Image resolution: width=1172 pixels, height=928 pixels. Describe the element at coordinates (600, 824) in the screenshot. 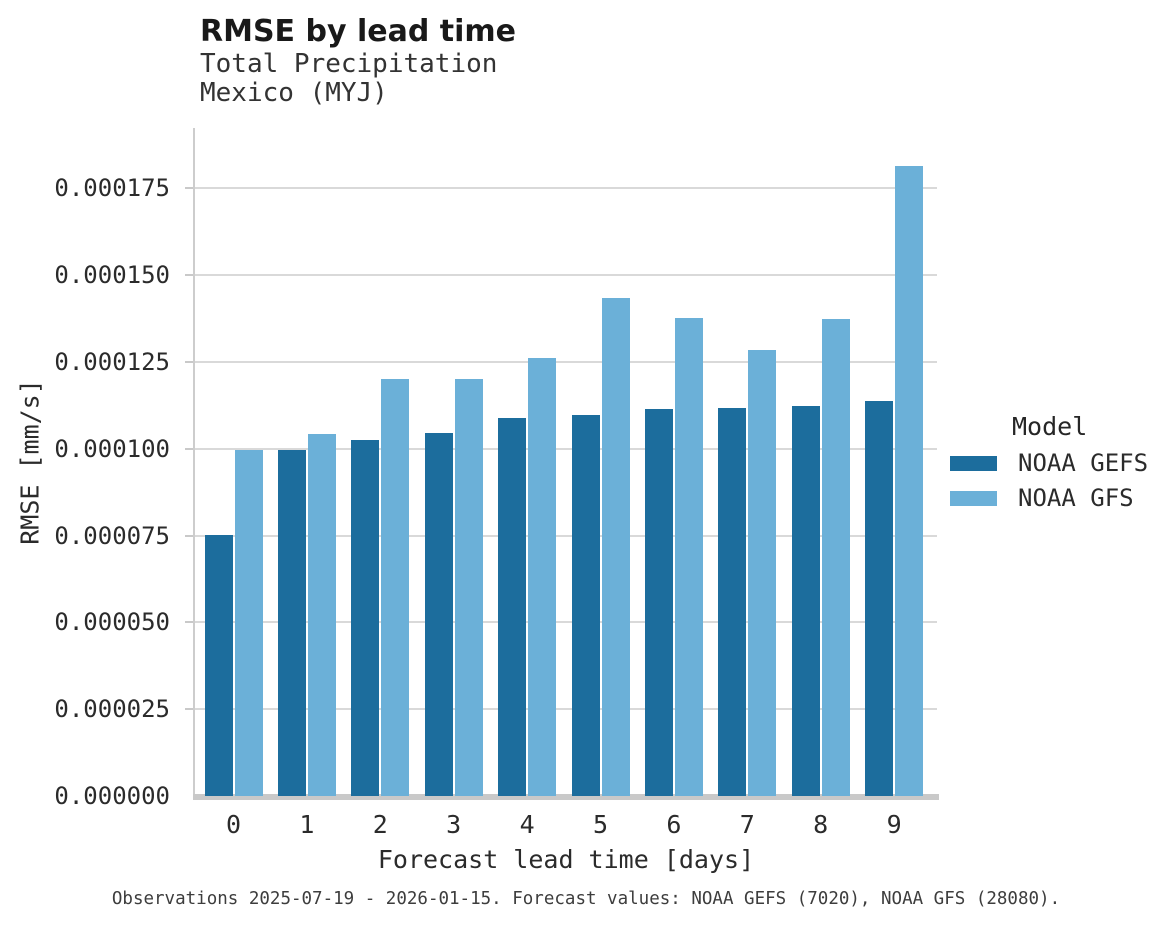

I see `x-tick-label: 5` at that location.